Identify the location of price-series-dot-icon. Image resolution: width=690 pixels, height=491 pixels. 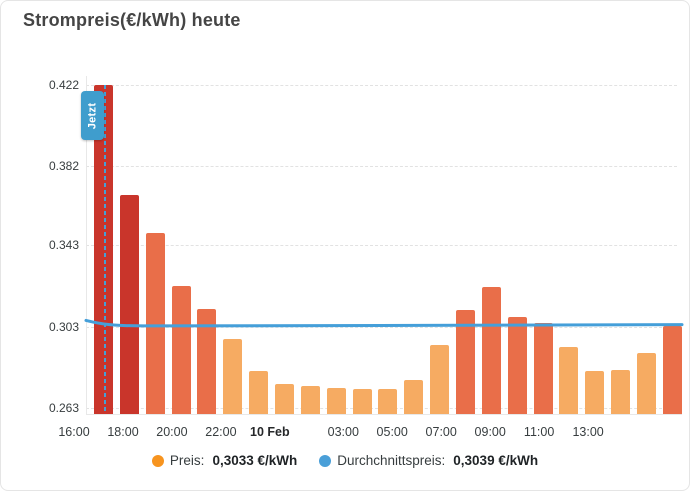
(157, 460).